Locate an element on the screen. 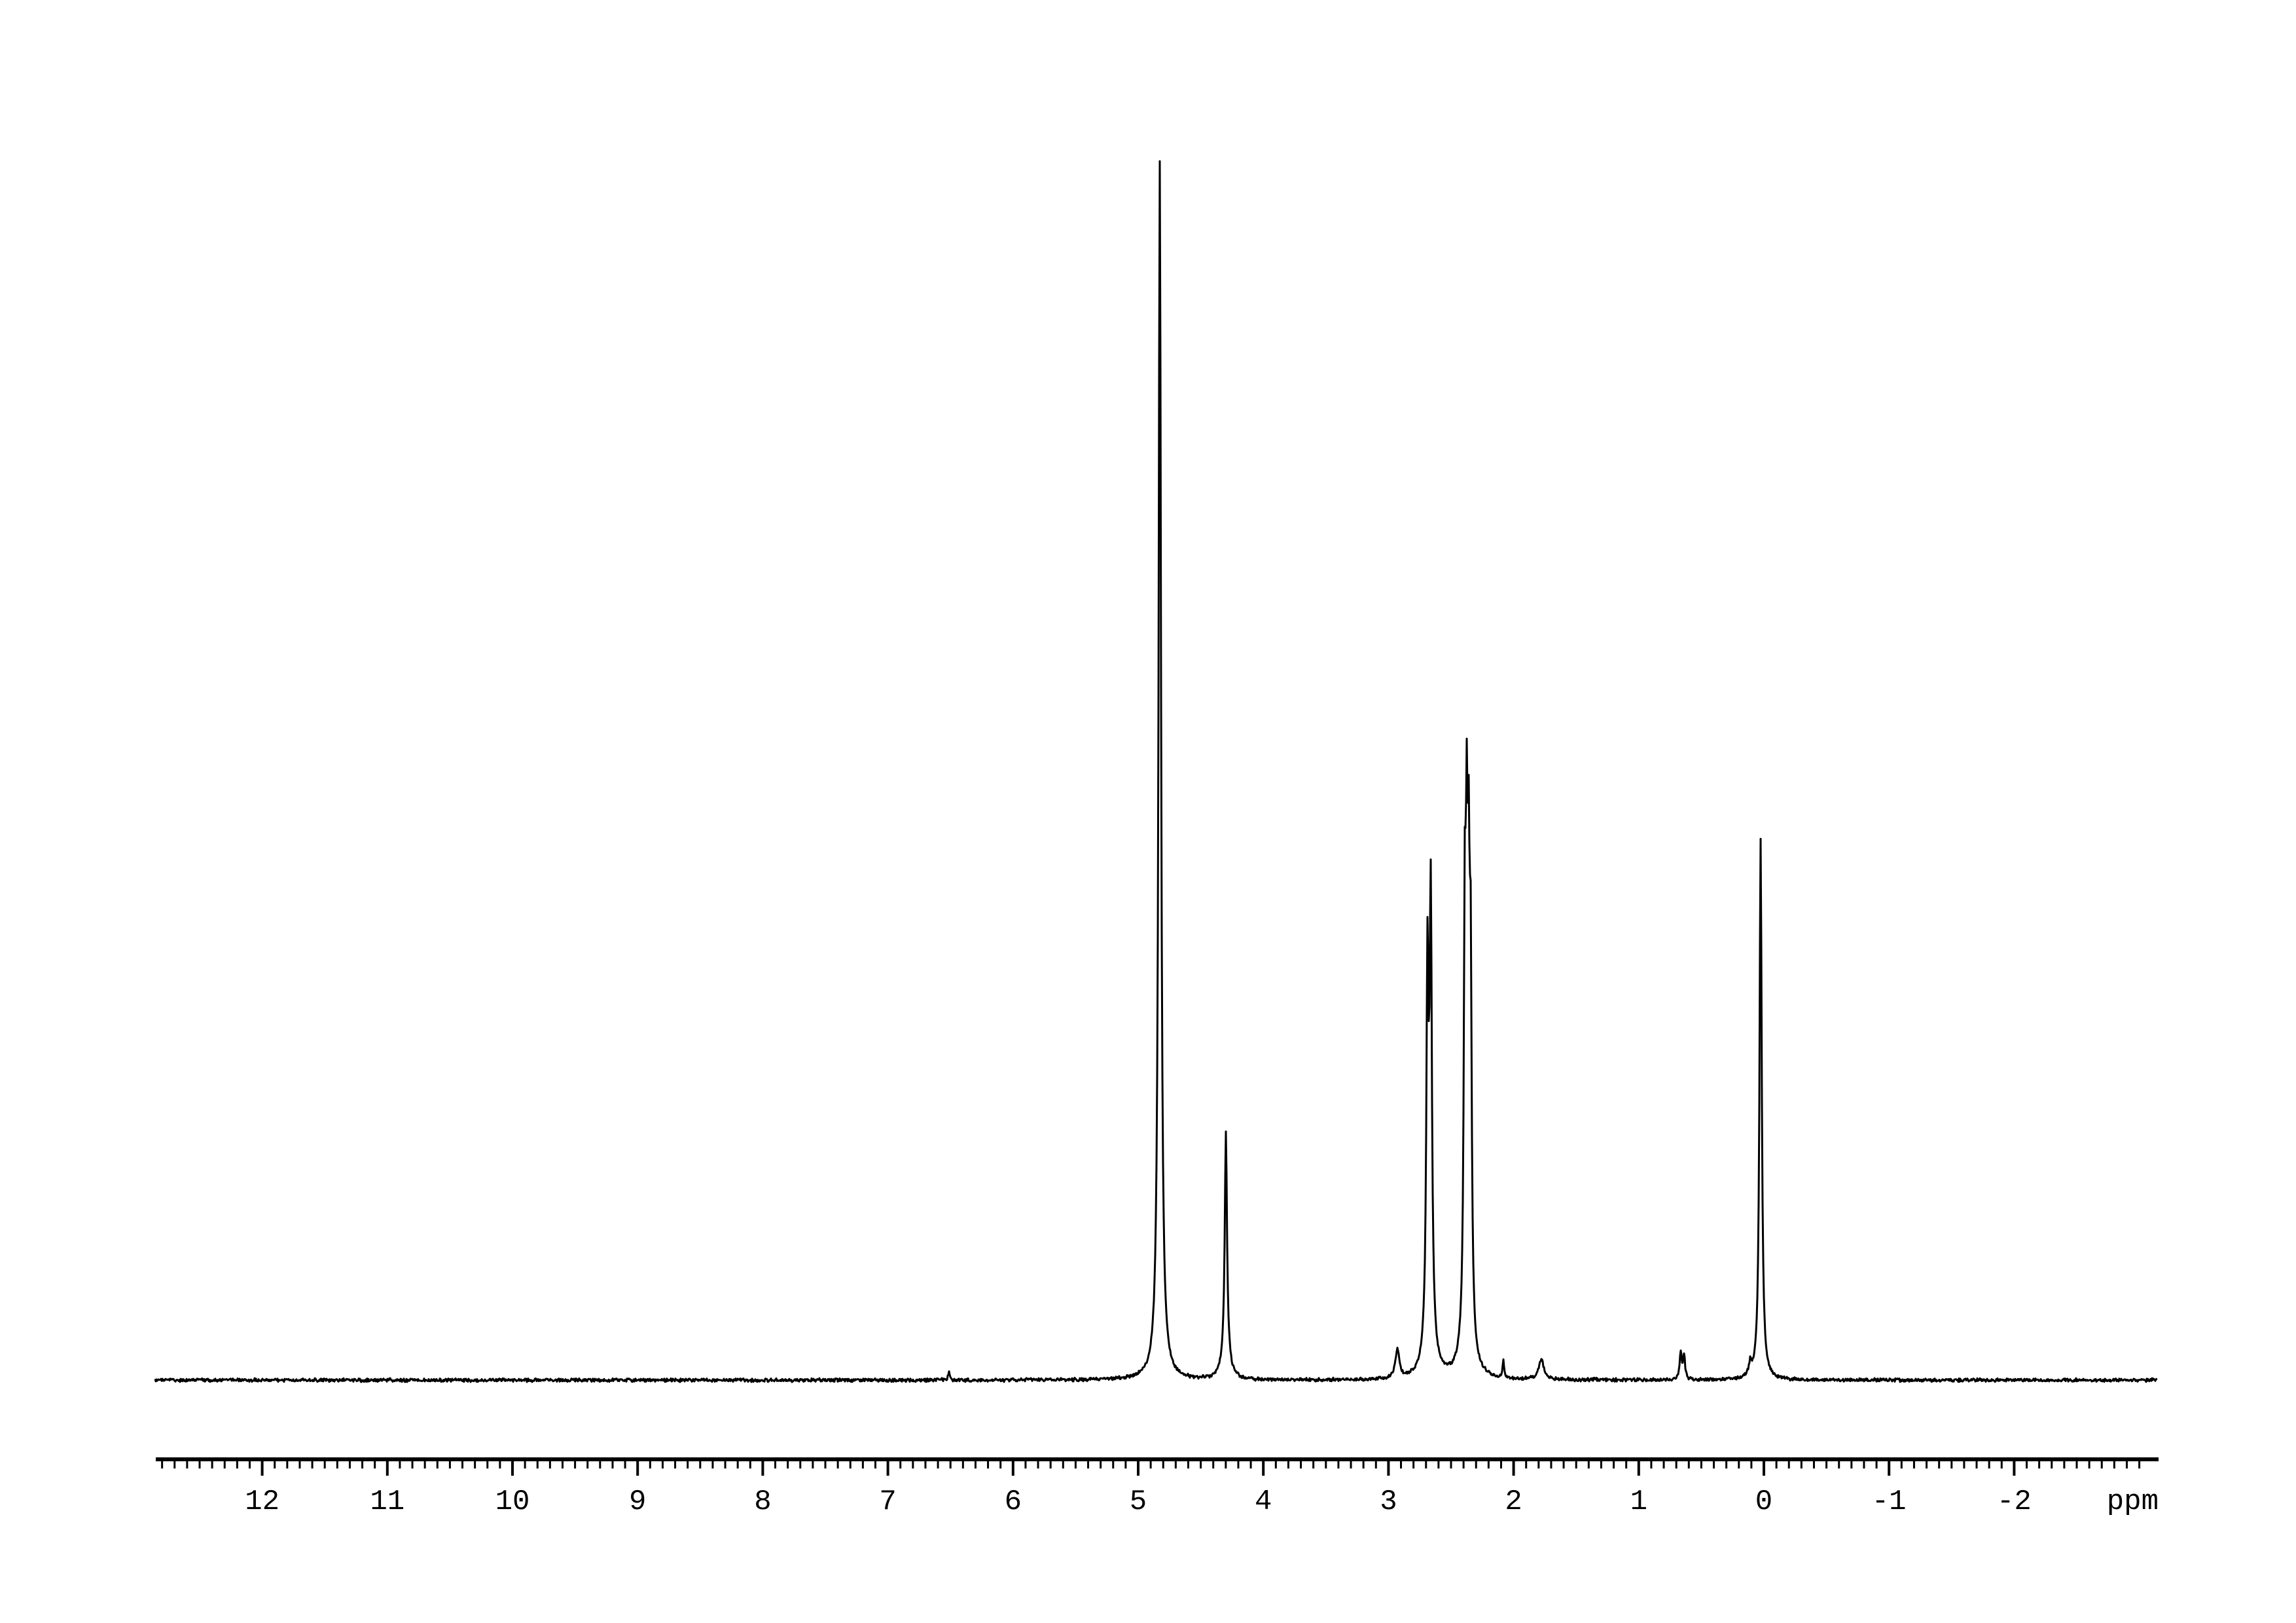  x-axis-tick-labels: 12 11 10 9 8 7 6 5 4 3 2 1 0 -1 -2 is located at coordinates (1138, 1502).